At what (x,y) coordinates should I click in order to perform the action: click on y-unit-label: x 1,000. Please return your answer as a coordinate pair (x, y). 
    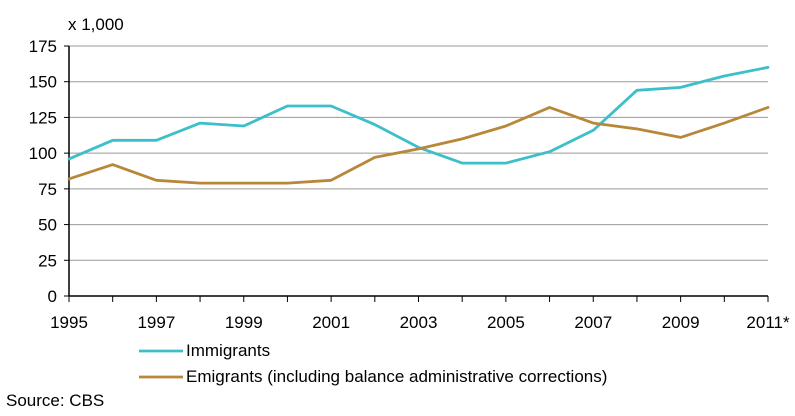
    Looking at the image, I should click on (96, 24).